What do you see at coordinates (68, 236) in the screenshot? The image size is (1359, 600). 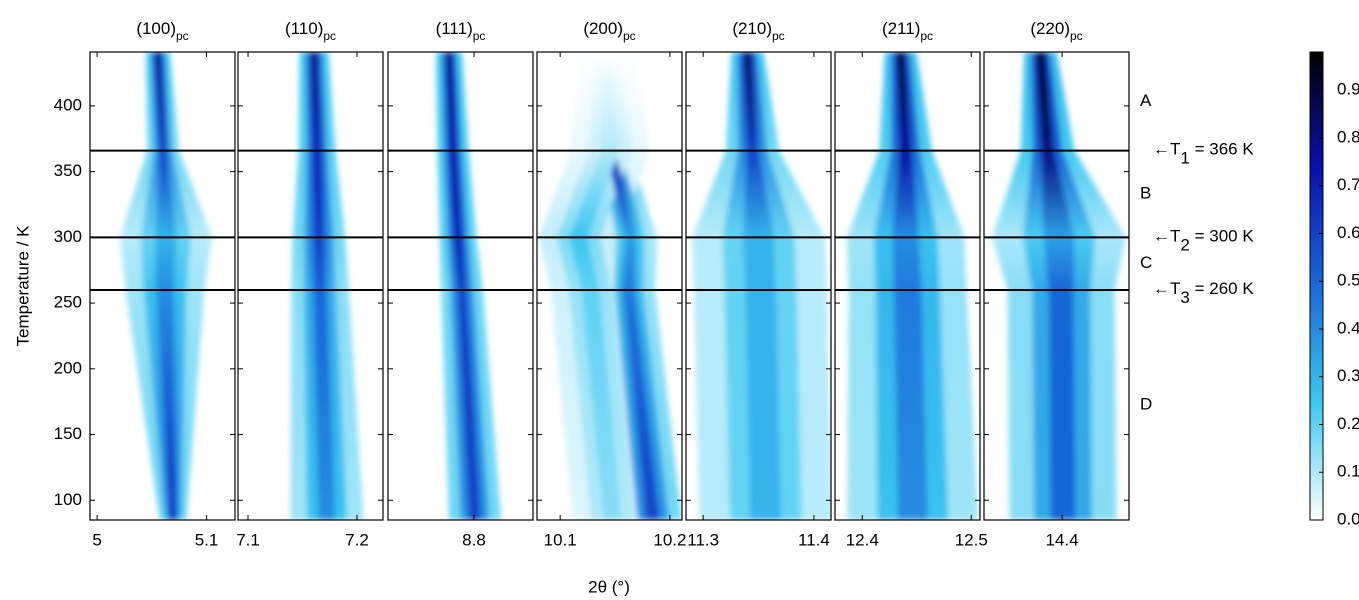 I see `y-tick-label: 300` at bounding box center [68, 236].